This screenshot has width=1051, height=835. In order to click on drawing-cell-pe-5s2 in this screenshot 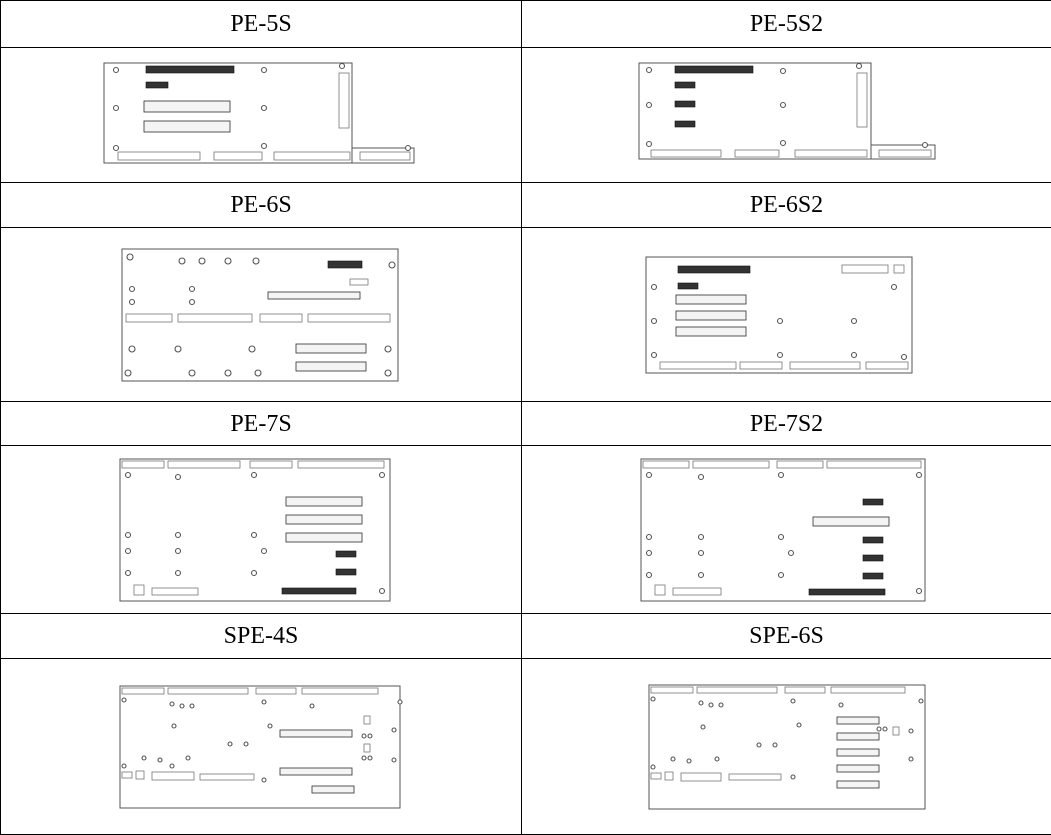, I will do `click(786, 115)`.